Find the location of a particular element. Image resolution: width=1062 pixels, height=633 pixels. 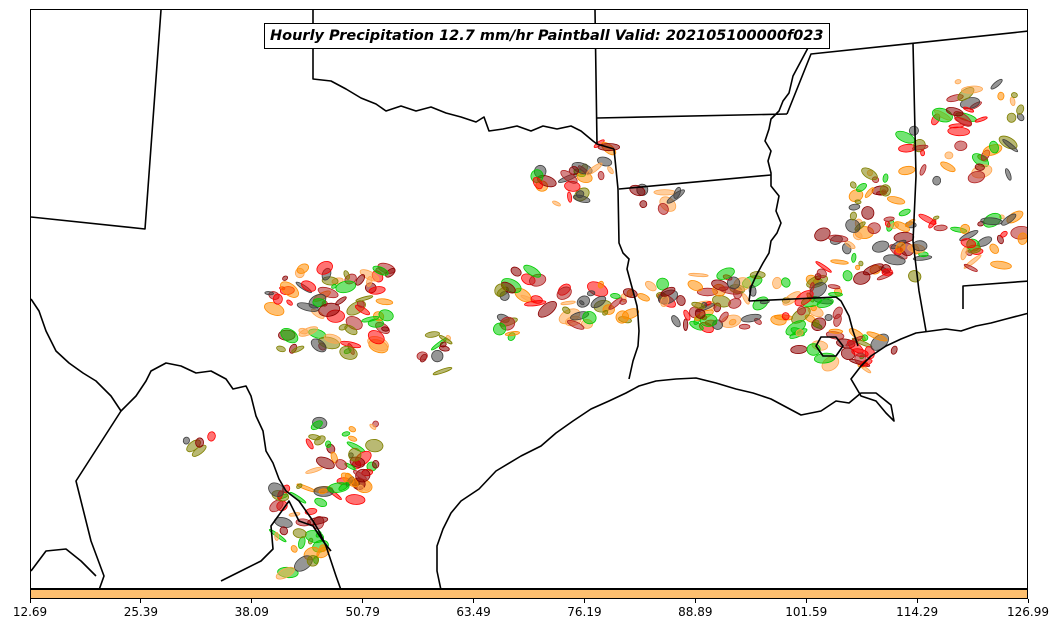

ok-ar-border is located at coordinates (604, 80).